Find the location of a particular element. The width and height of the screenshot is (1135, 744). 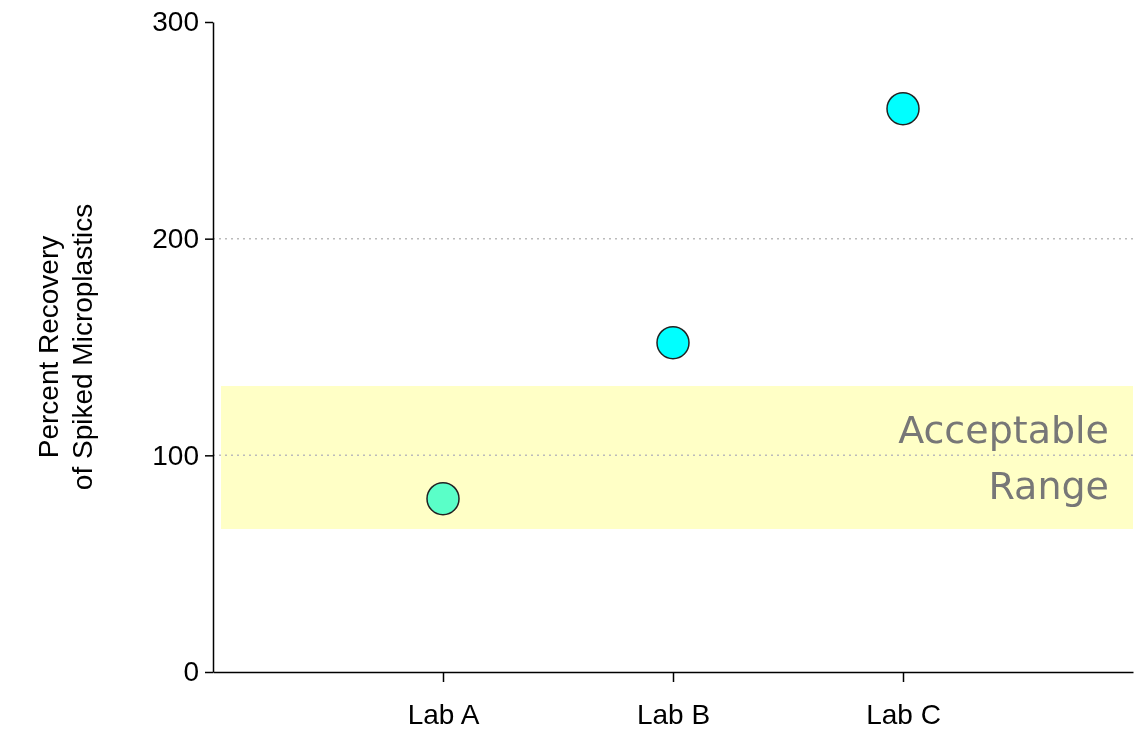

x-tick-label: Lab C is located at coordinates (903, 714).